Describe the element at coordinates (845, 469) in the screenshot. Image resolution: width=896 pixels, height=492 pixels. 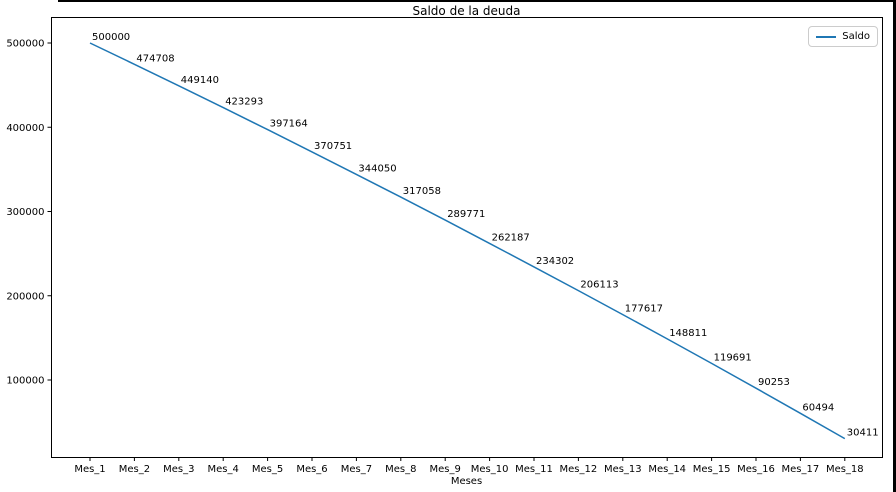
I see `x-tick-label: Mes_18` at that location.